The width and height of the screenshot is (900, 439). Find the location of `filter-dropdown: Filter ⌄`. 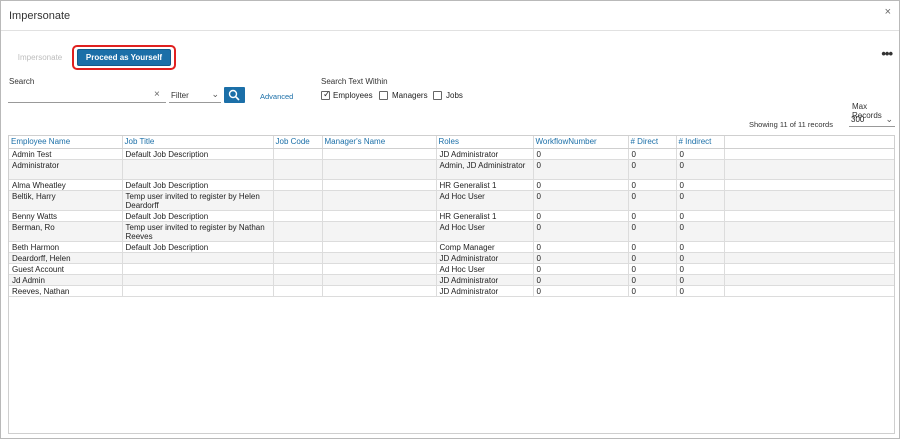

filter-dropdown: Filter ⌄ is located at coordinates (195, 95).